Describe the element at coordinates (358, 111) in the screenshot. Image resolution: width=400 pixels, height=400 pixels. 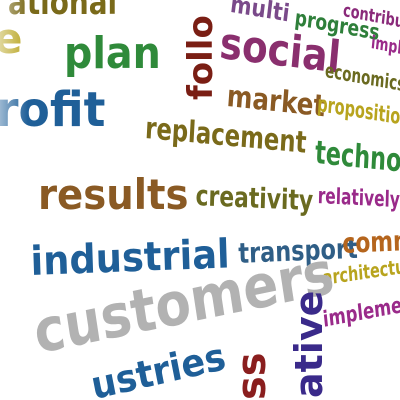
I see `word-propositio: propositio` at that location.